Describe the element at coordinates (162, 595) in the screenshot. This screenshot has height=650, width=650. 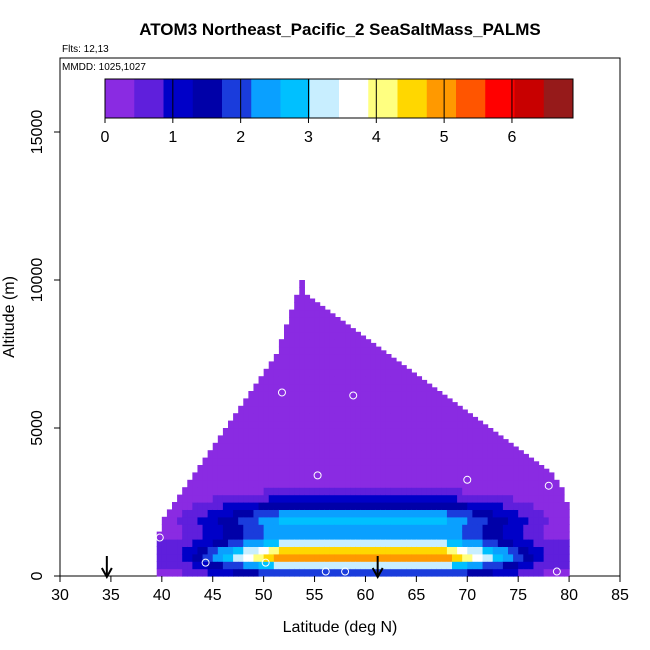
I see `x-tick-label: 40` at that location.